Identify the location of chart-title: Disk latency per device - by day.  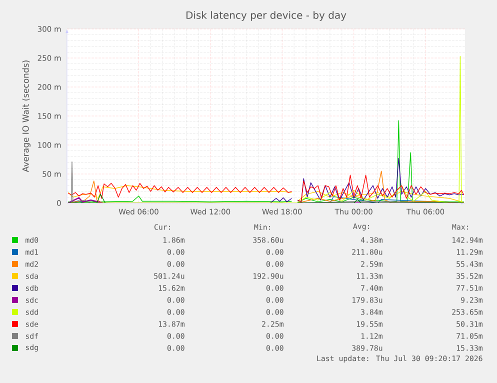
(266, 16).